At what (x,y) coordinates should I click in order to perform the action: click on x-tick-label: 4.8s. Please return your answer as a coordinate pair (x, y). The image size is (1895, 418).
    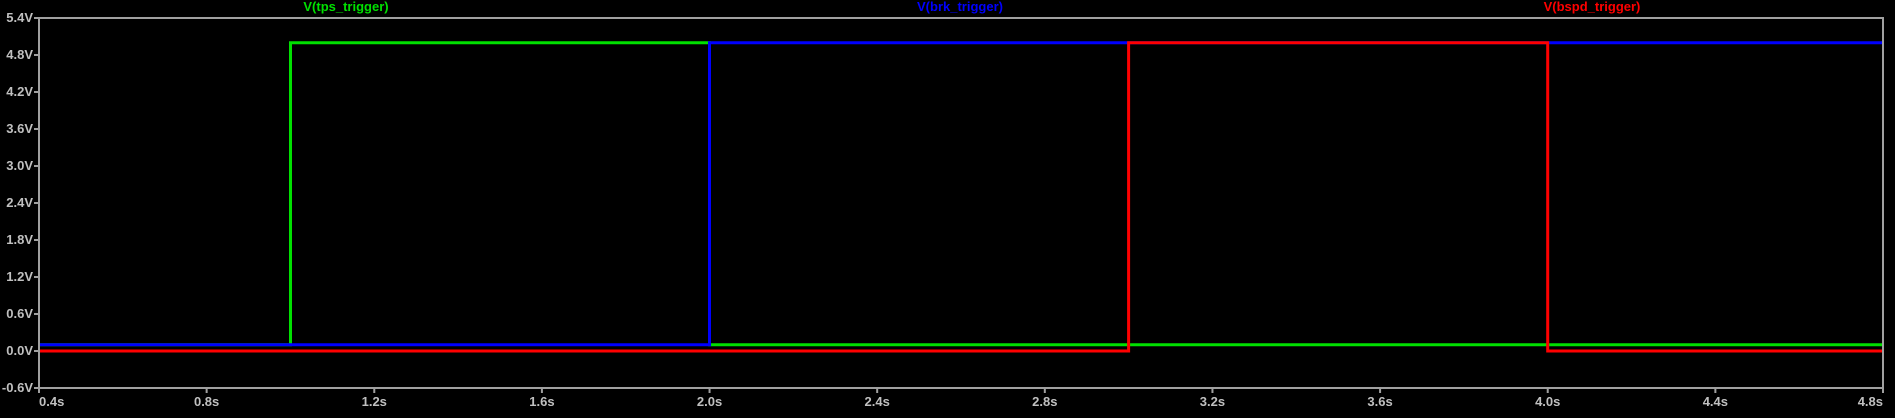
    Looking at the image, I should click on (1870, 401).